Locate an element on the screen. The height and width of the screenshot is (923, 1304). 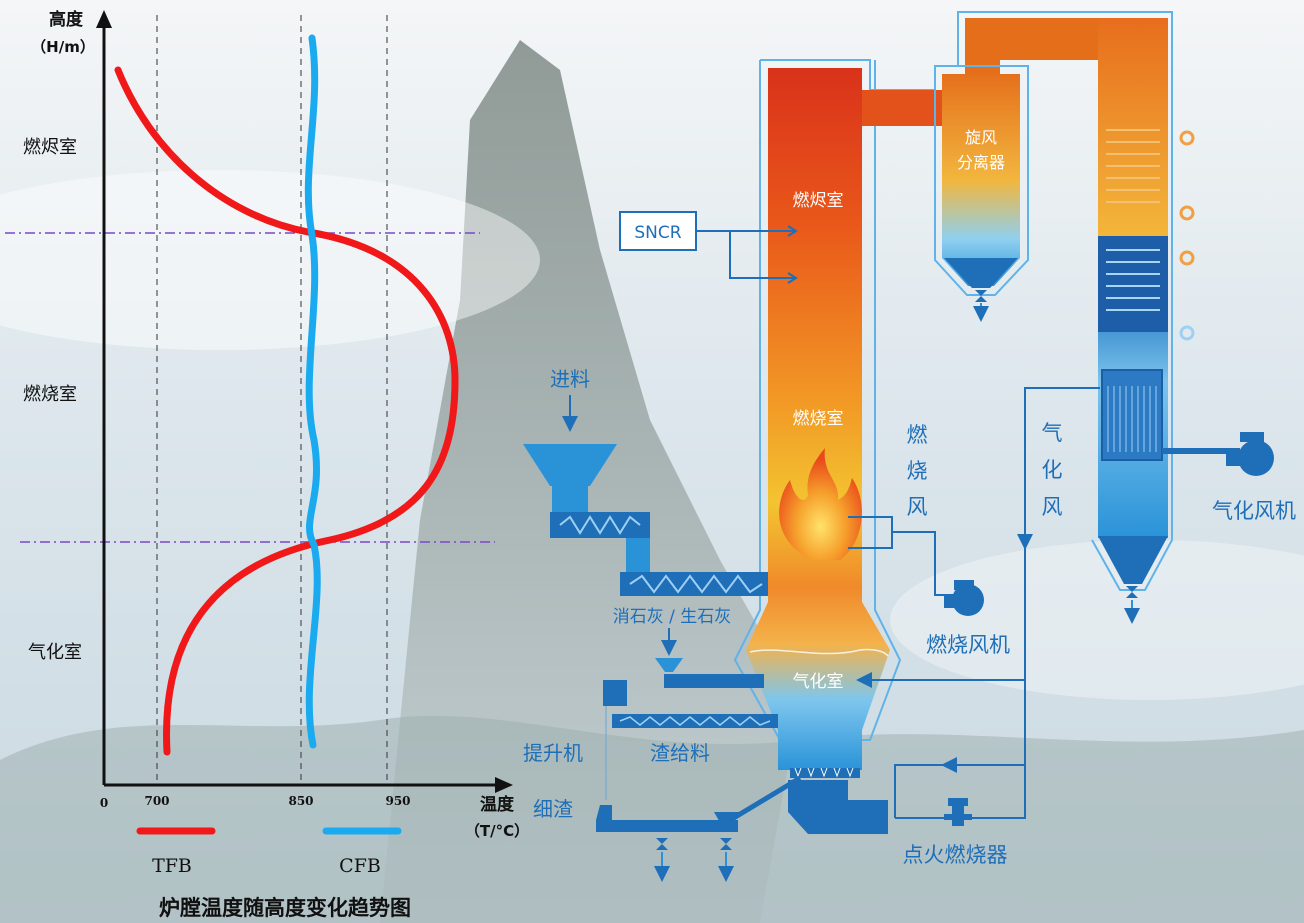
furnace-label-combustion: 燃烧室 is located at coordinates (818, 419).